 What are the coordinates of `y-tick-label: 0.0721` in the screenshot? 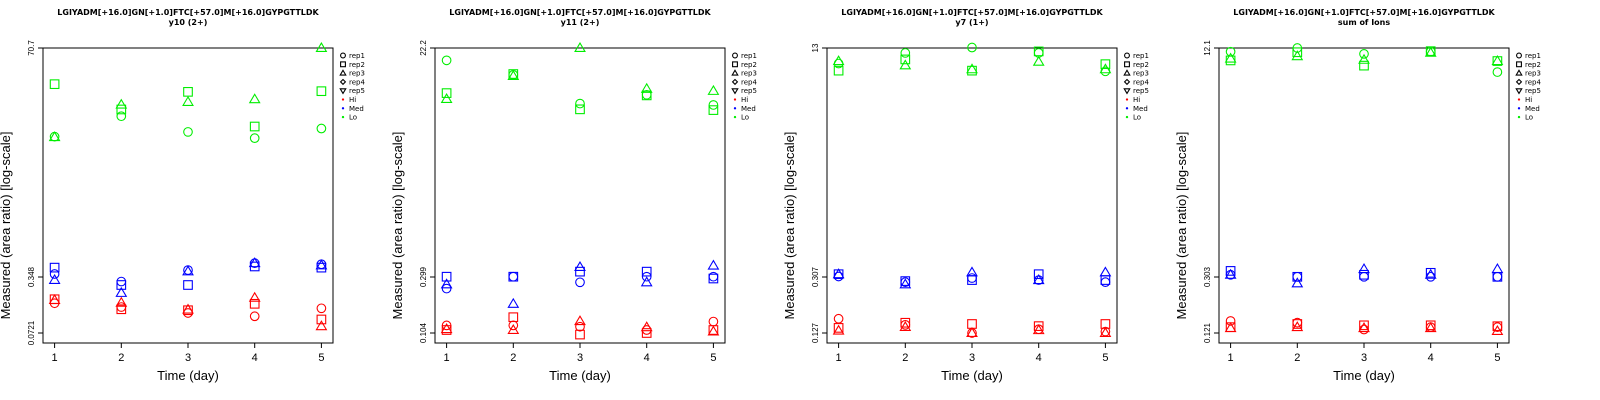 It's located at (31, 332).